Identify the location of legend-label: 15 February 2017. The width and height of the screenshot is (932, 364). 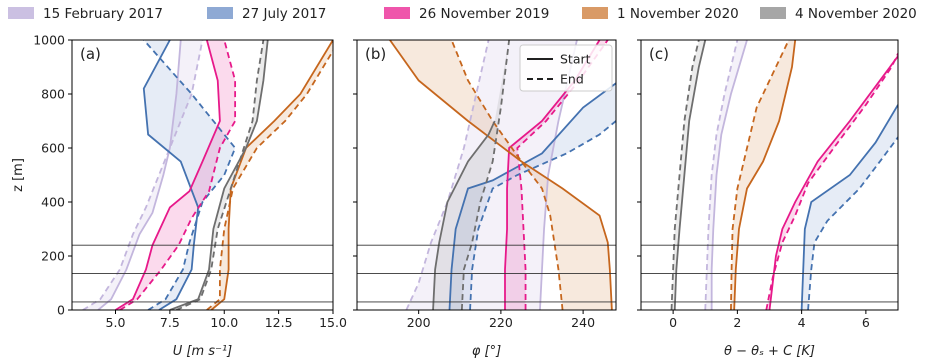
(103, 14).